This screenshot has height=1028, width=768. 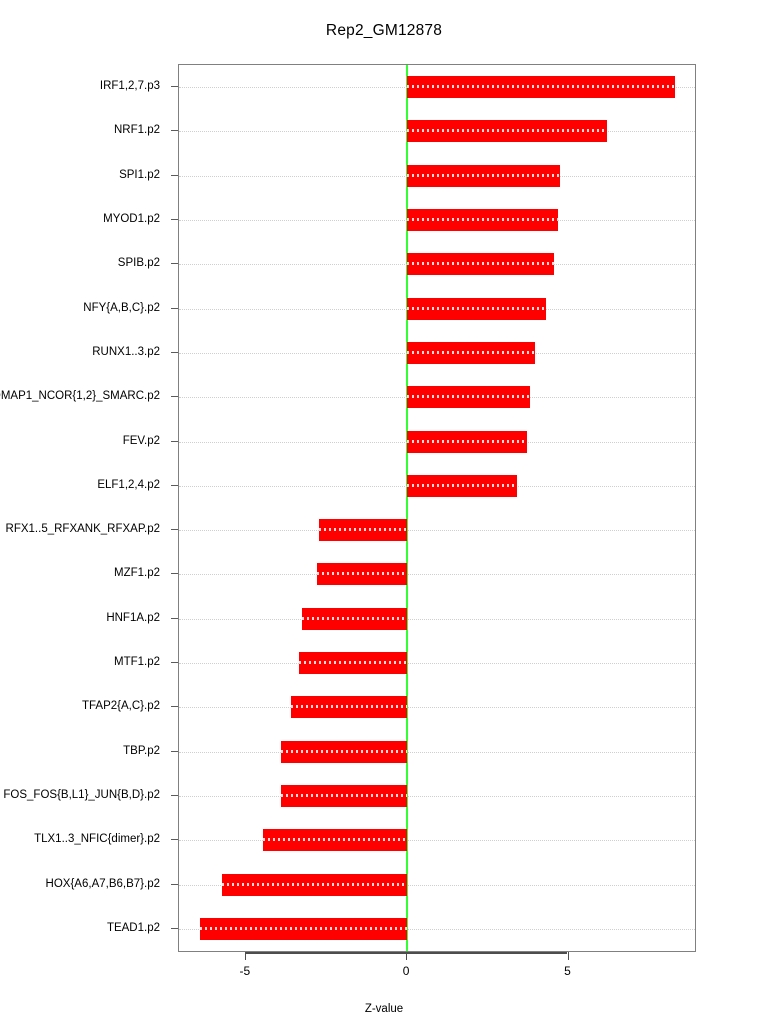 What do you see at coordinates (81, 794) in the screenshot?
I see `y-axis-label: FOS_FOS{B,L1}_JUN{B,D}.p2` at bounding box center [81, 794].